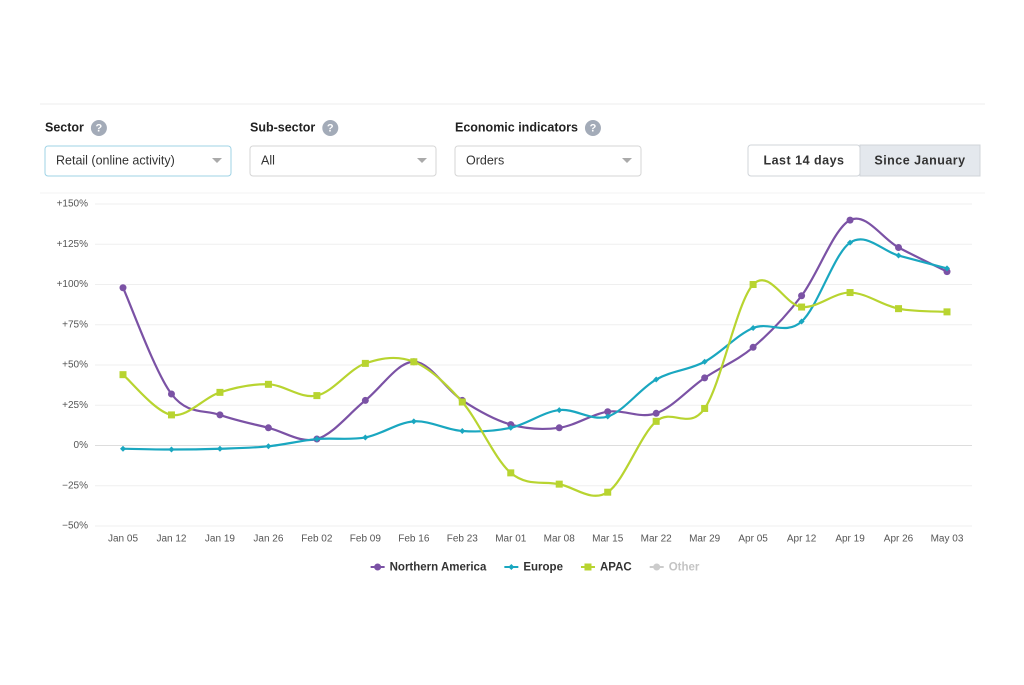  I want to click on x-tick-label: Mar 08, so click(560, 539).